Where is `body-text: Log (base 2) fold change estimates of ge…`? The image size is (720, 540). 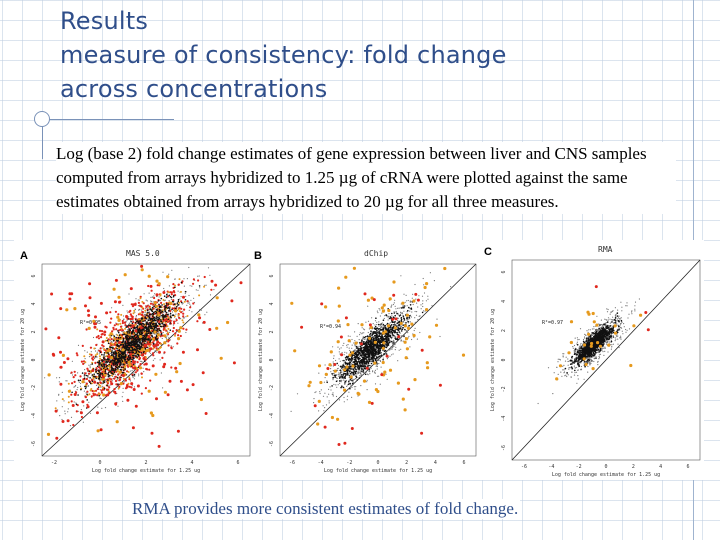 body-text: Log (base 2) fold change estimates of ge… is located at coordinates (366, 178).